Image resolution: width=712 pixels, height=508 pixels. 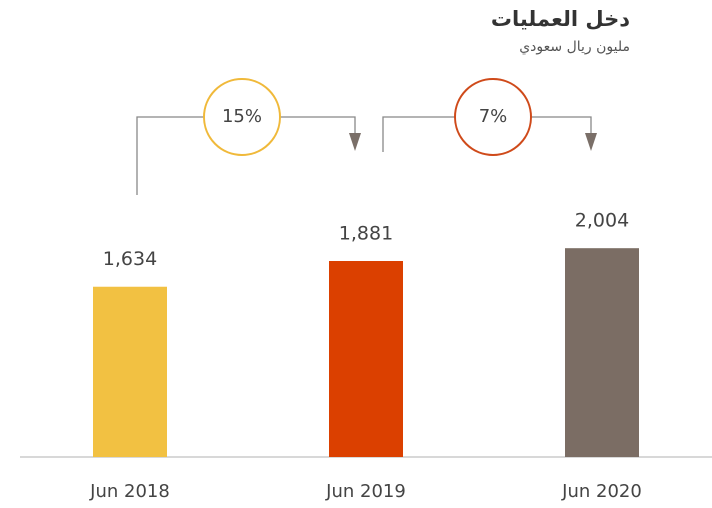 I want to click on x-tick-label: Jun 2020, so click(x=601, y=491).